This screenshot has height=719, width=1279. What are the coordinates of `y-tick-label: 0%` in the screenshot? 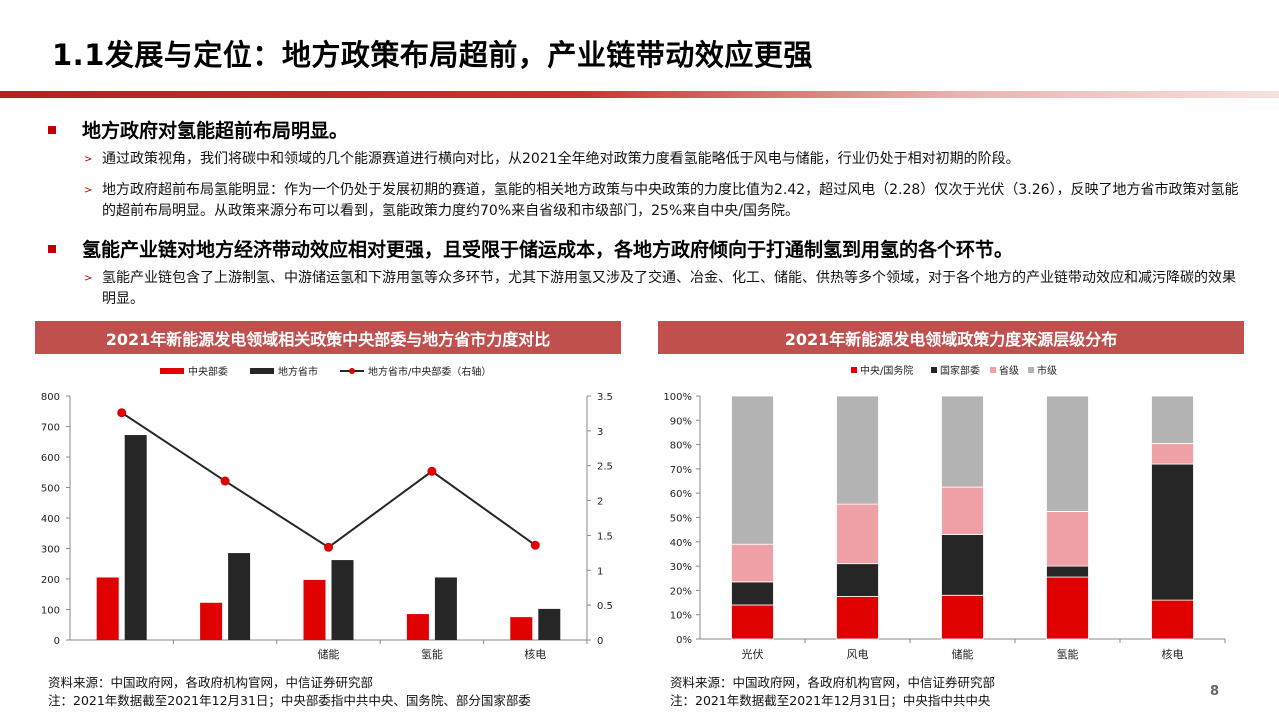 It's located at (684, 640).